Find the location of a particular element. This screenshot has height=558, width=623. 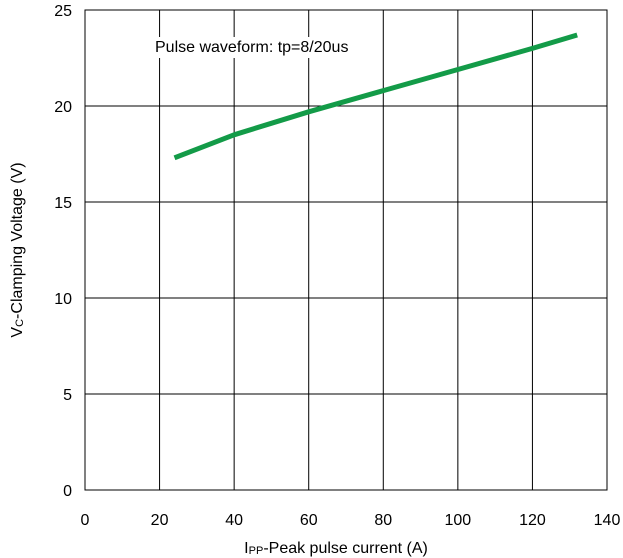

x-tick-label: 60 is located at coordinates (309, 520).